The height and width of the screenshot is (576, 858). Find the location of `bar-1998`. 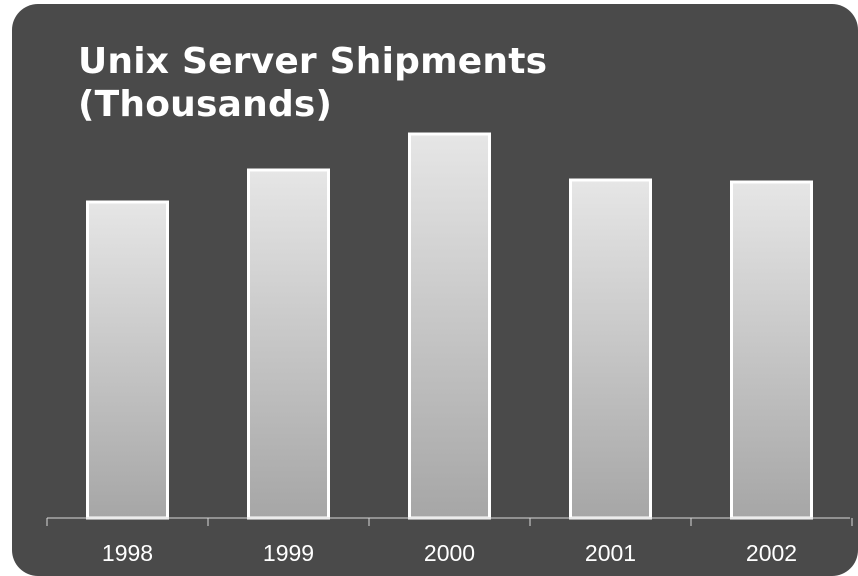

bar-1998 is located at coordinates (127, 360).